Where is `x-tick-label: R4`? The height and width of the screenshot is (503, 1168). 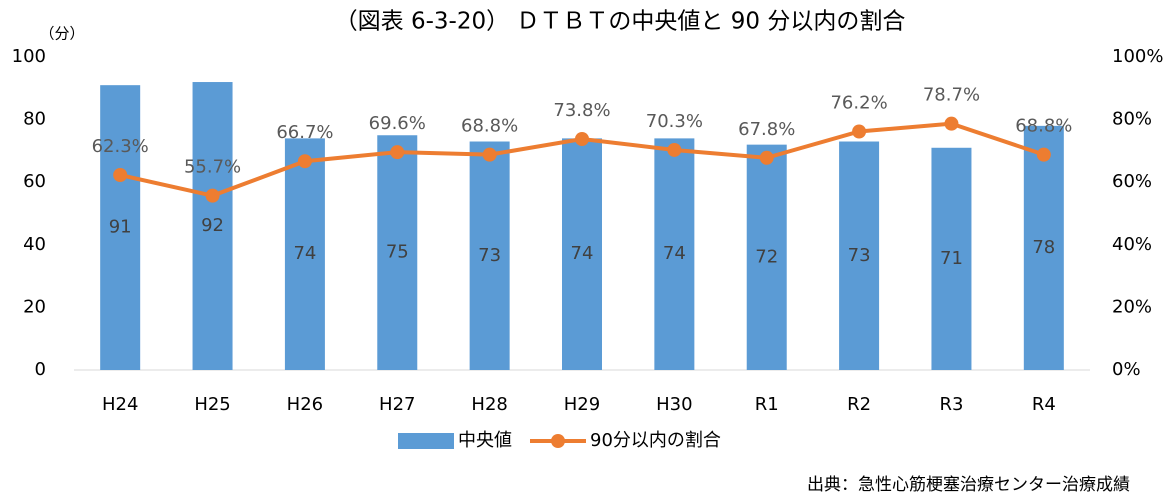
x-tick-label: R4 is located at coordinates (1044, 404).